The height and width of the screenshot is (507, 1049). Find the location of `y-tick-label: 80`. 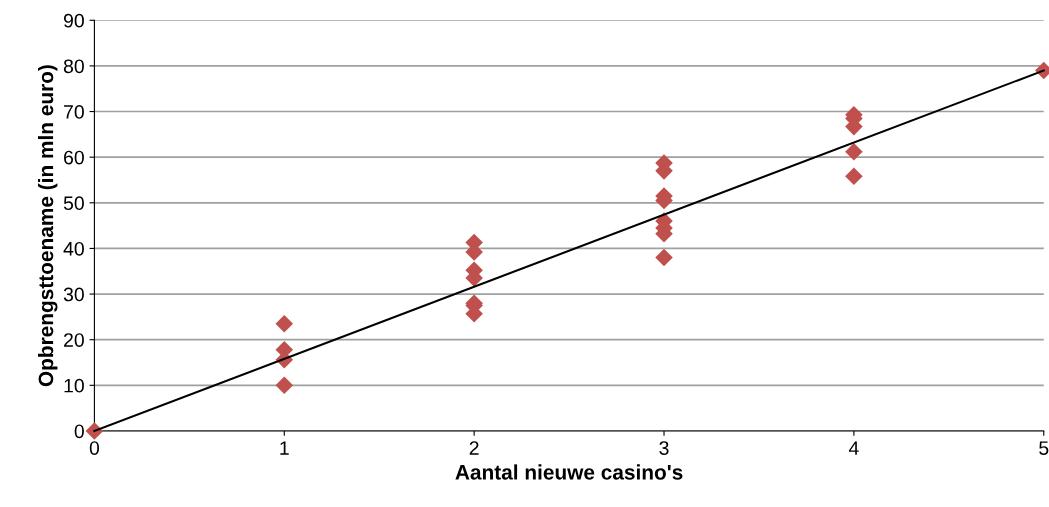

y-tick-label: 80 is located at coordinates (73, 66).